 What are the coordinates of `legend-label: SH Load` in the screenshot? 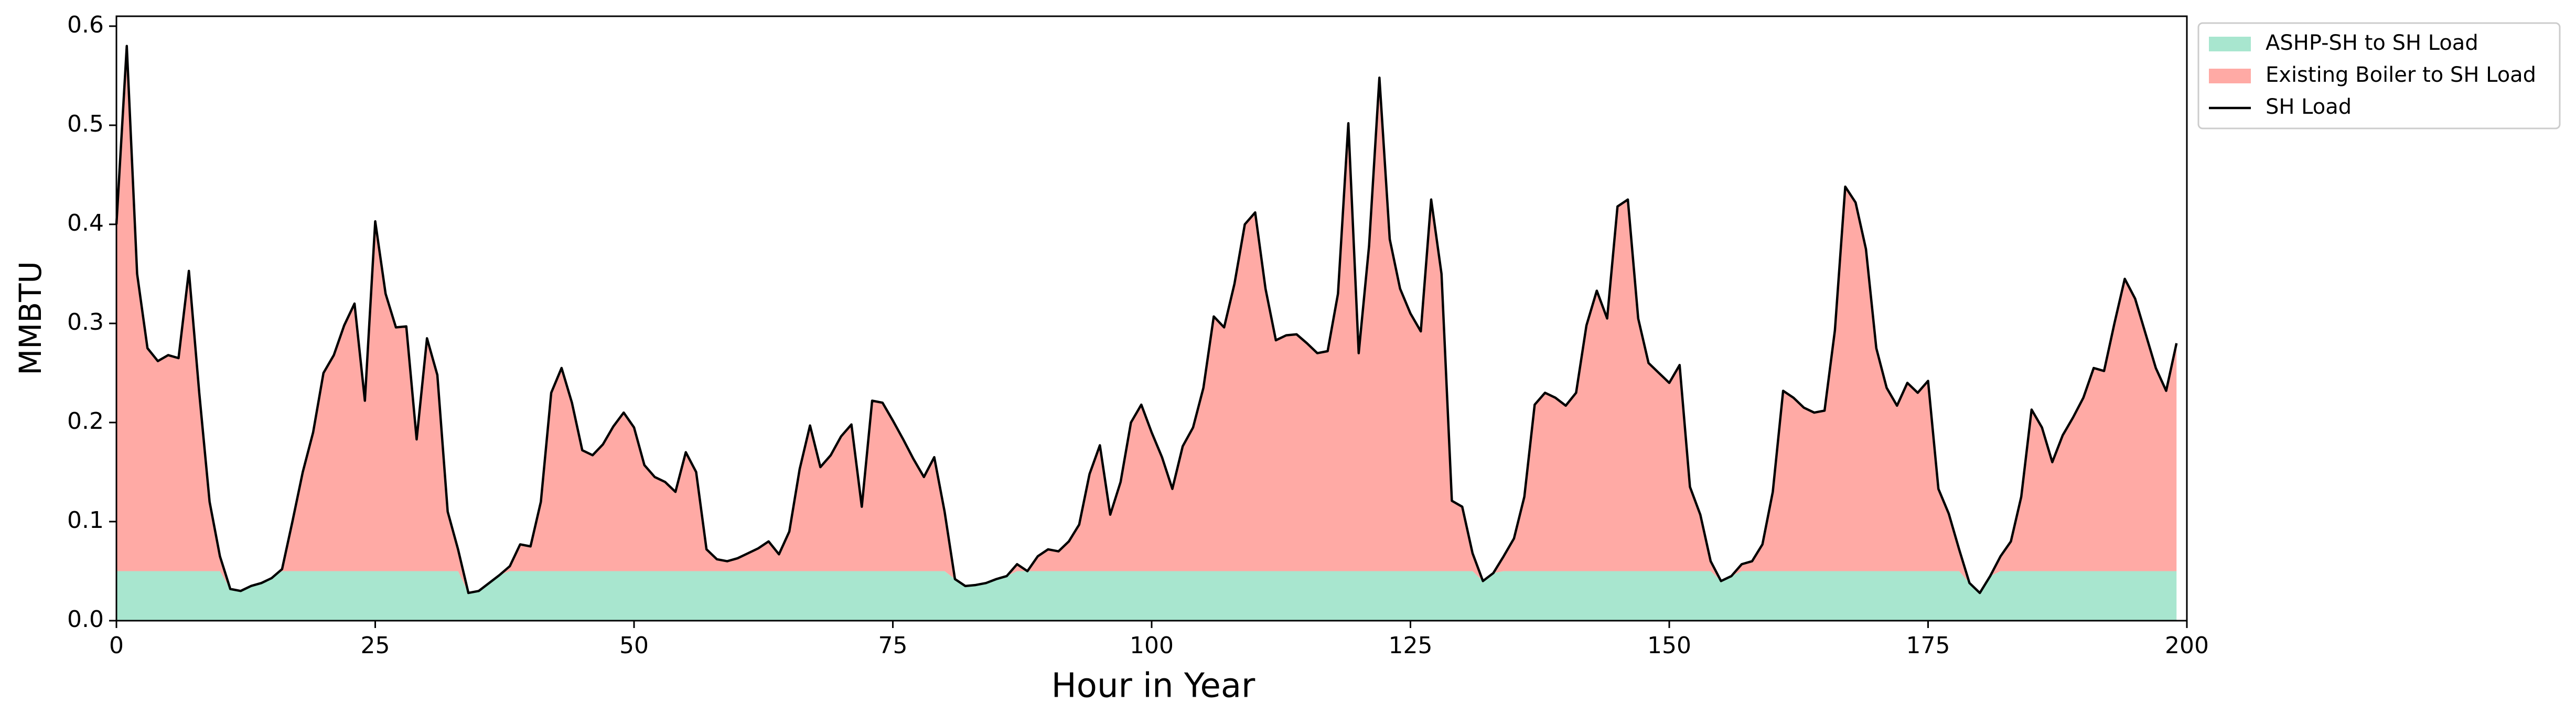 It's located at (2309, 107).